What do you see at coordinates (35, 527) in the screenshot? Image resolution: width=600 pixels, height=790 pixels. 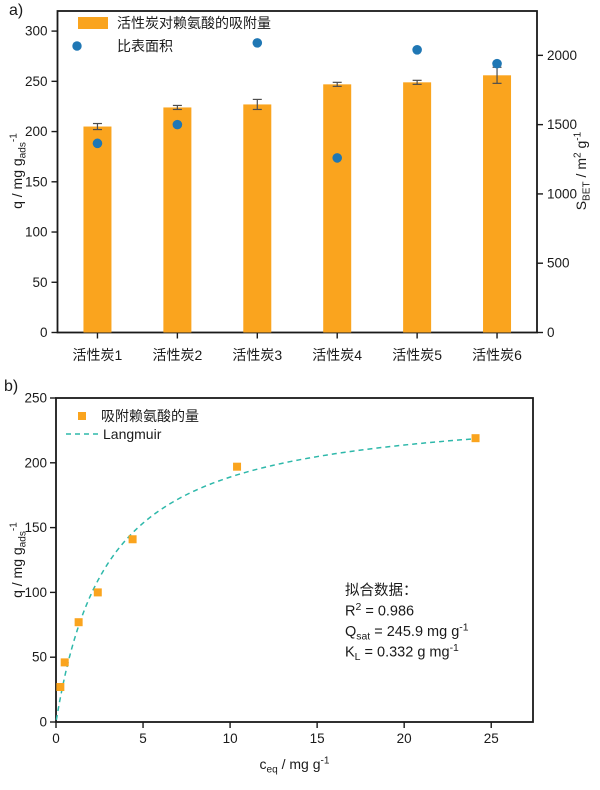 I see `y-tick-label: 150` at bounding box center [35, 527].